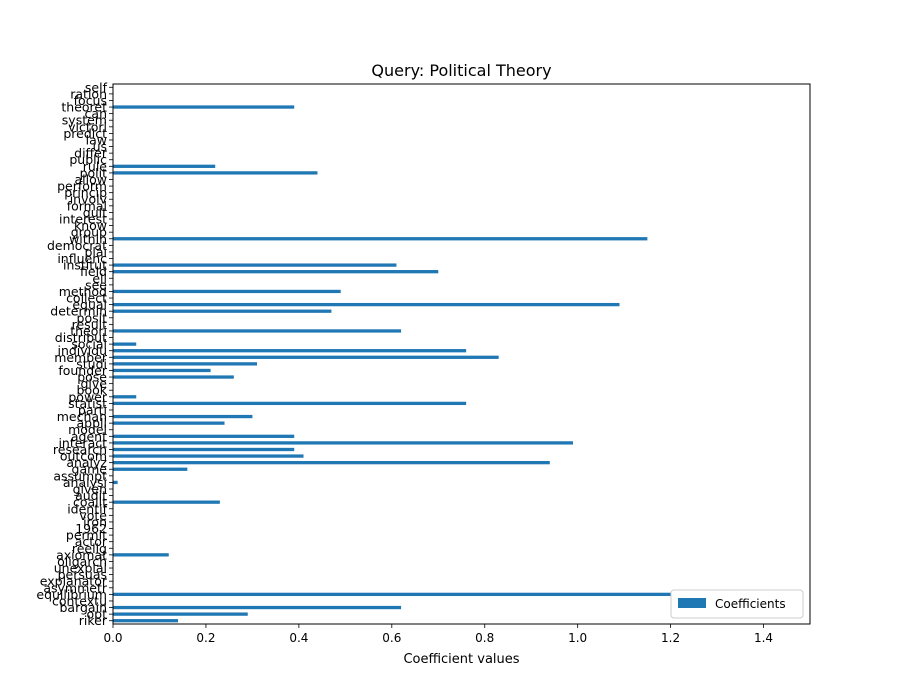 This screenshot has height=700, width=900. What do you see at coordinates (183, 416) in the screenshot?
I see `bar-mechan` at bounding box center [183, 416].